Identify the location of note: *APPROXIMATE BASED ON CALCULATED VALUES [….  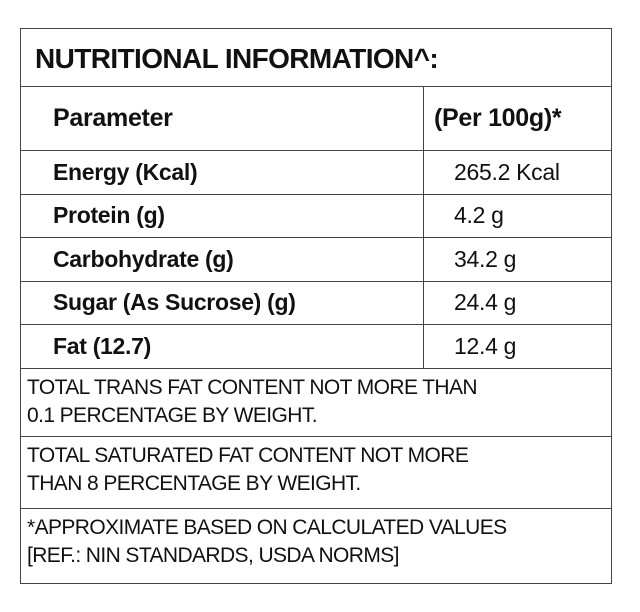
(316, 548).